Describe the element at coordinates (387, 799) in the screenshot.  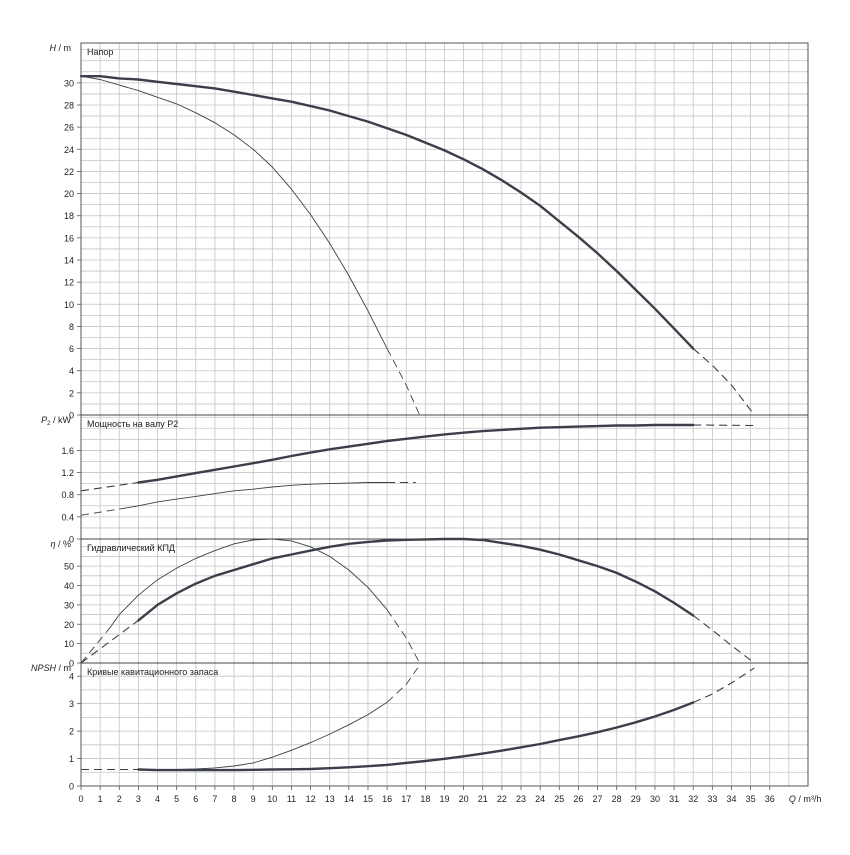
I see `x-tick-label: 16` at that location.